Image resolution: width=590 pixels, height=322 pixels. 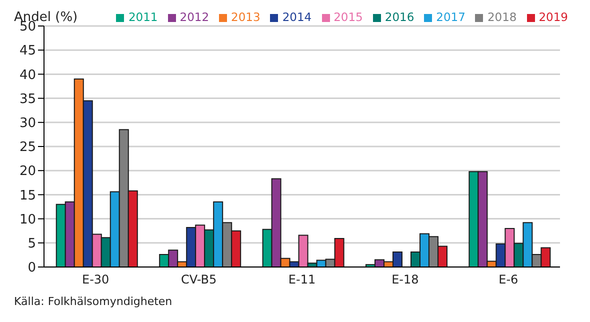 What do you see at coordinates (27, 51) in the screenshot?
I see `y-tick-label: 45` at bounding box center [27, 51].